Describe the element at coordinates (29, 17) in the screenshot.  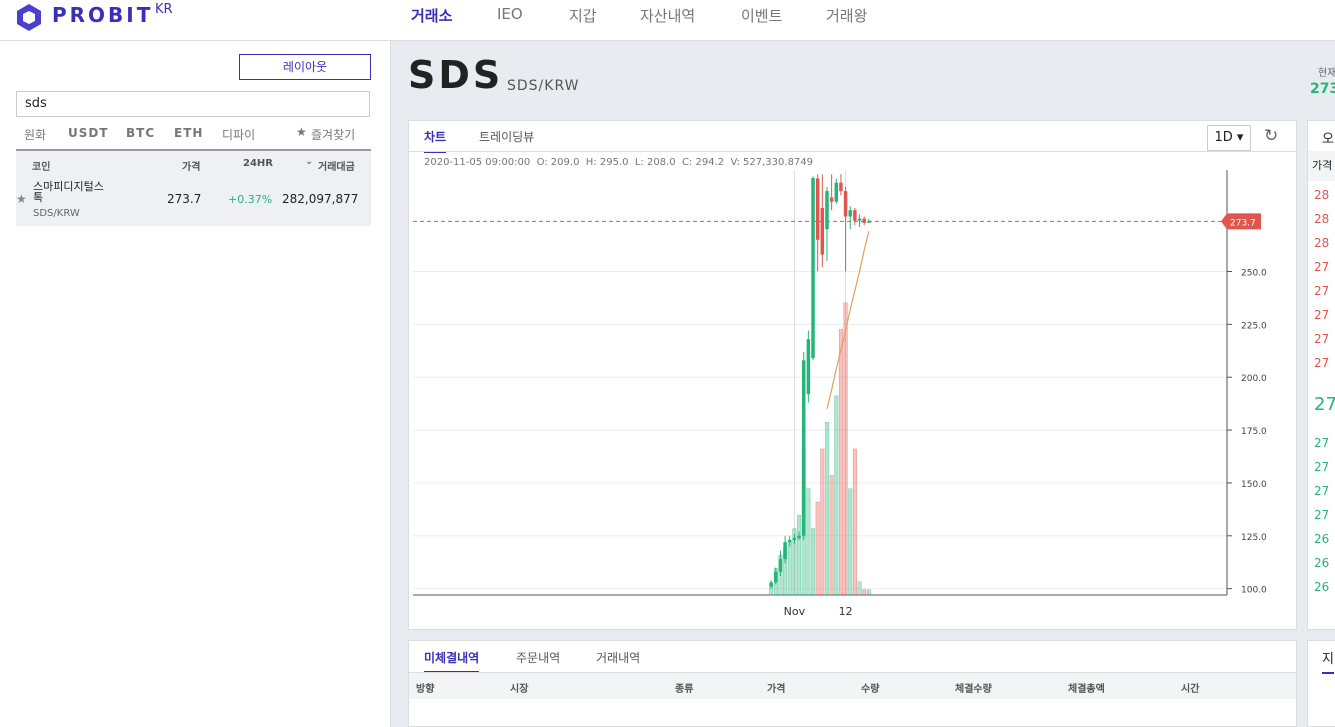
I see `logo-icon` at that location.